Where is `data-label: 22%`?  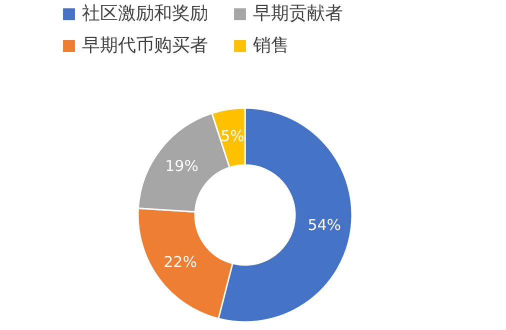
data-label: 22% is located at coordinates (180, 262).